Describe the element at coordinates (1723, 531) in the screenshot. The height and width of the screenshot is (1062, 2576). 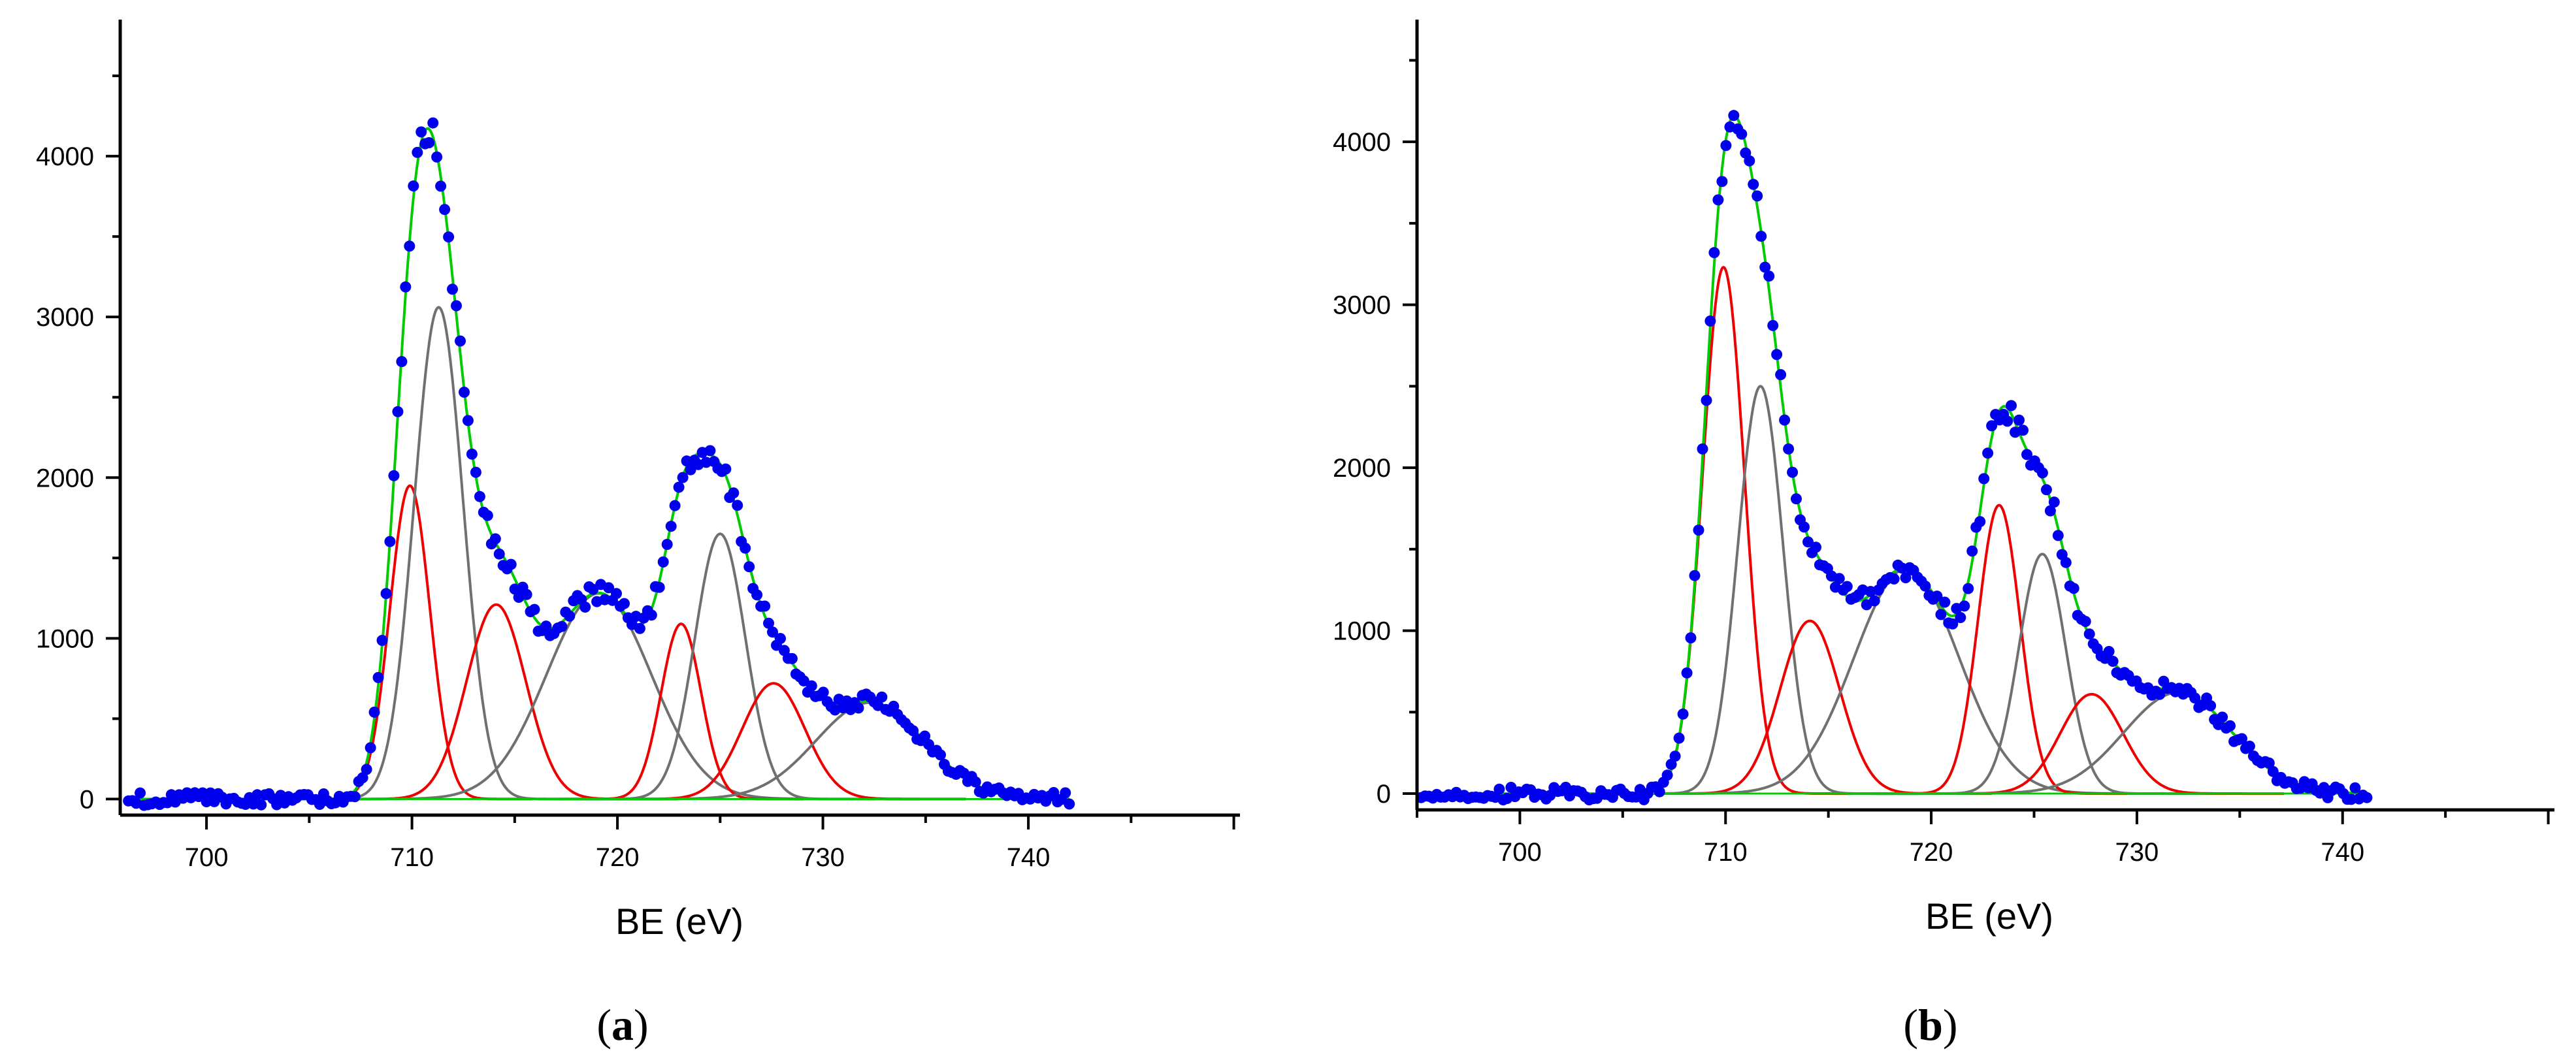
I see `component-peak-1-red` at that location.